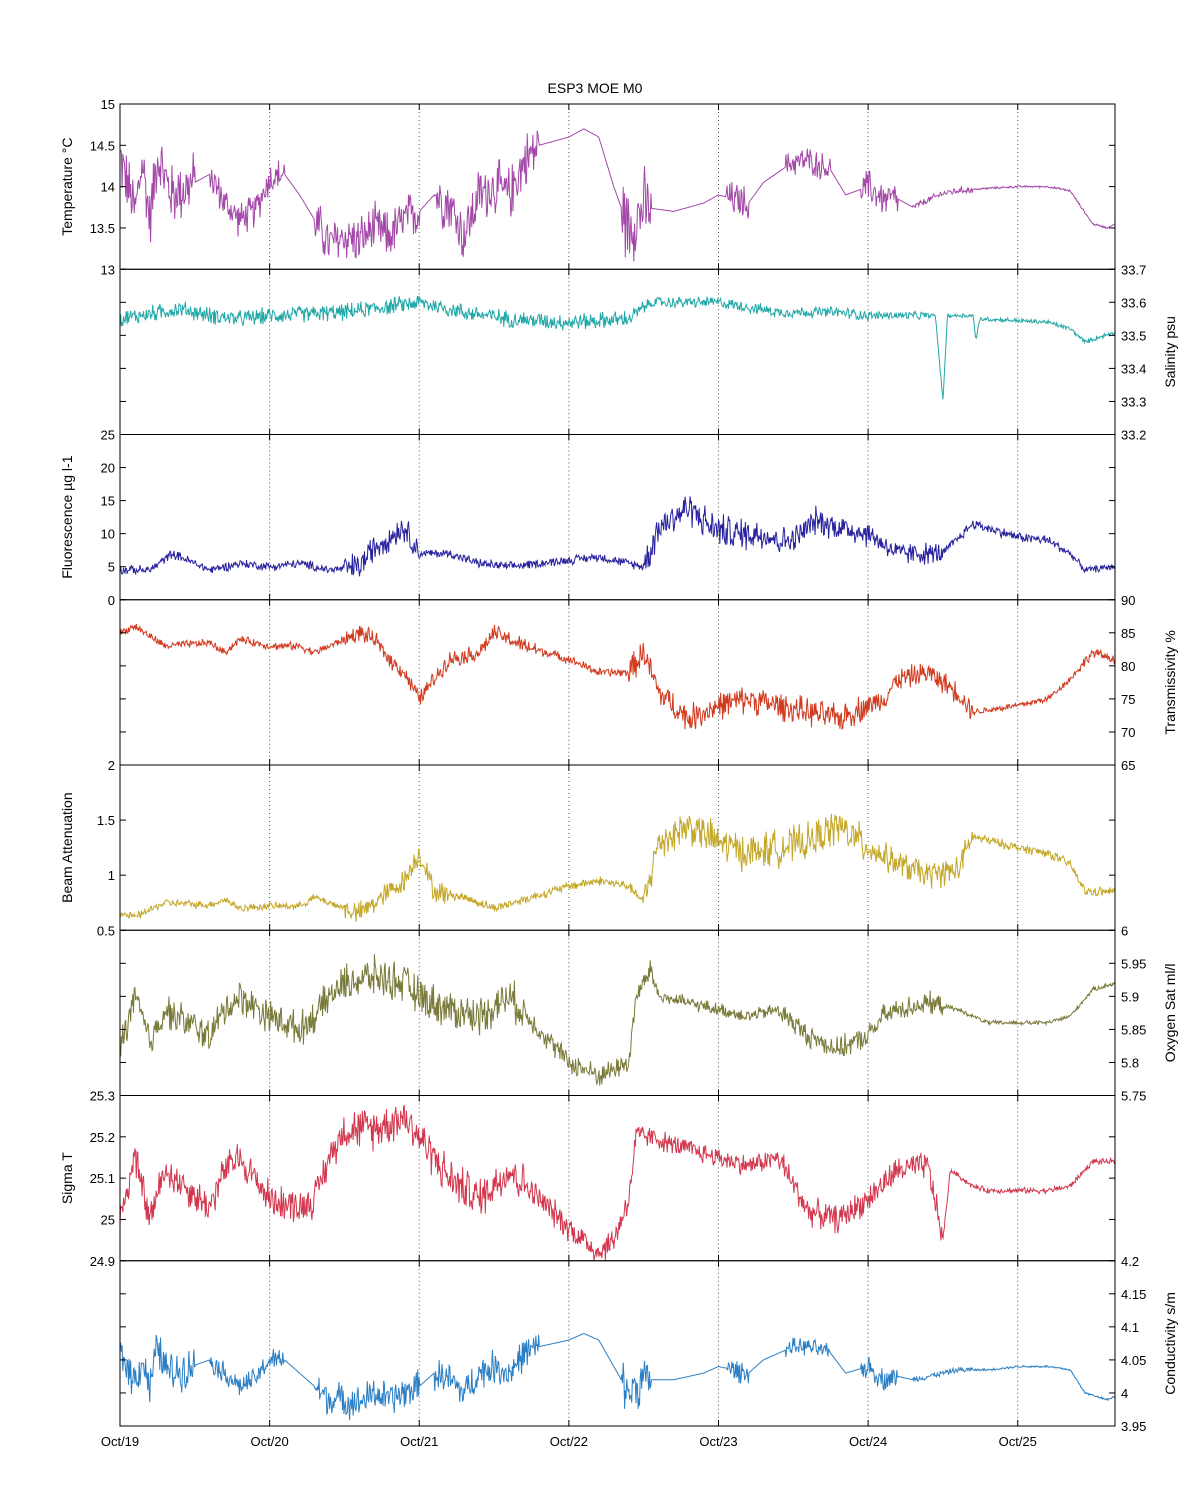  I want to click on y-tick-label: 5.9, so click(1130, 996).